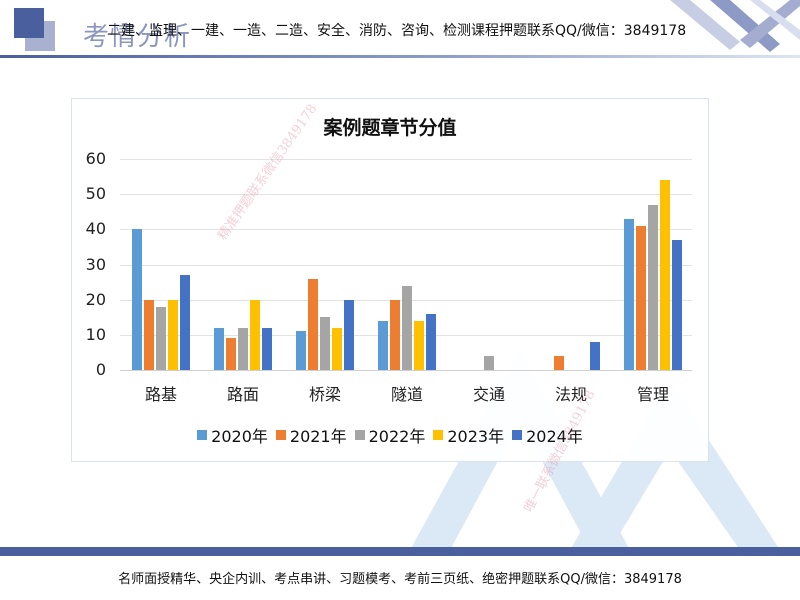  I want to click on legend-label: 2020年, so click(239, 436).